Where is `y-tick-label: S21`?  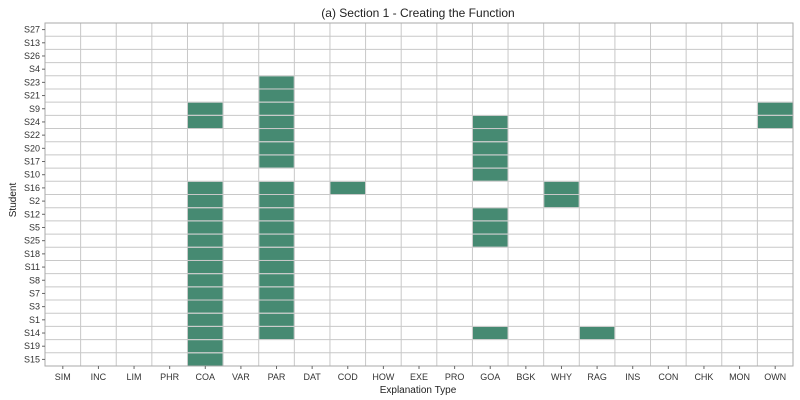 y-tick-label: S21 is located at coordinates (32, 96).